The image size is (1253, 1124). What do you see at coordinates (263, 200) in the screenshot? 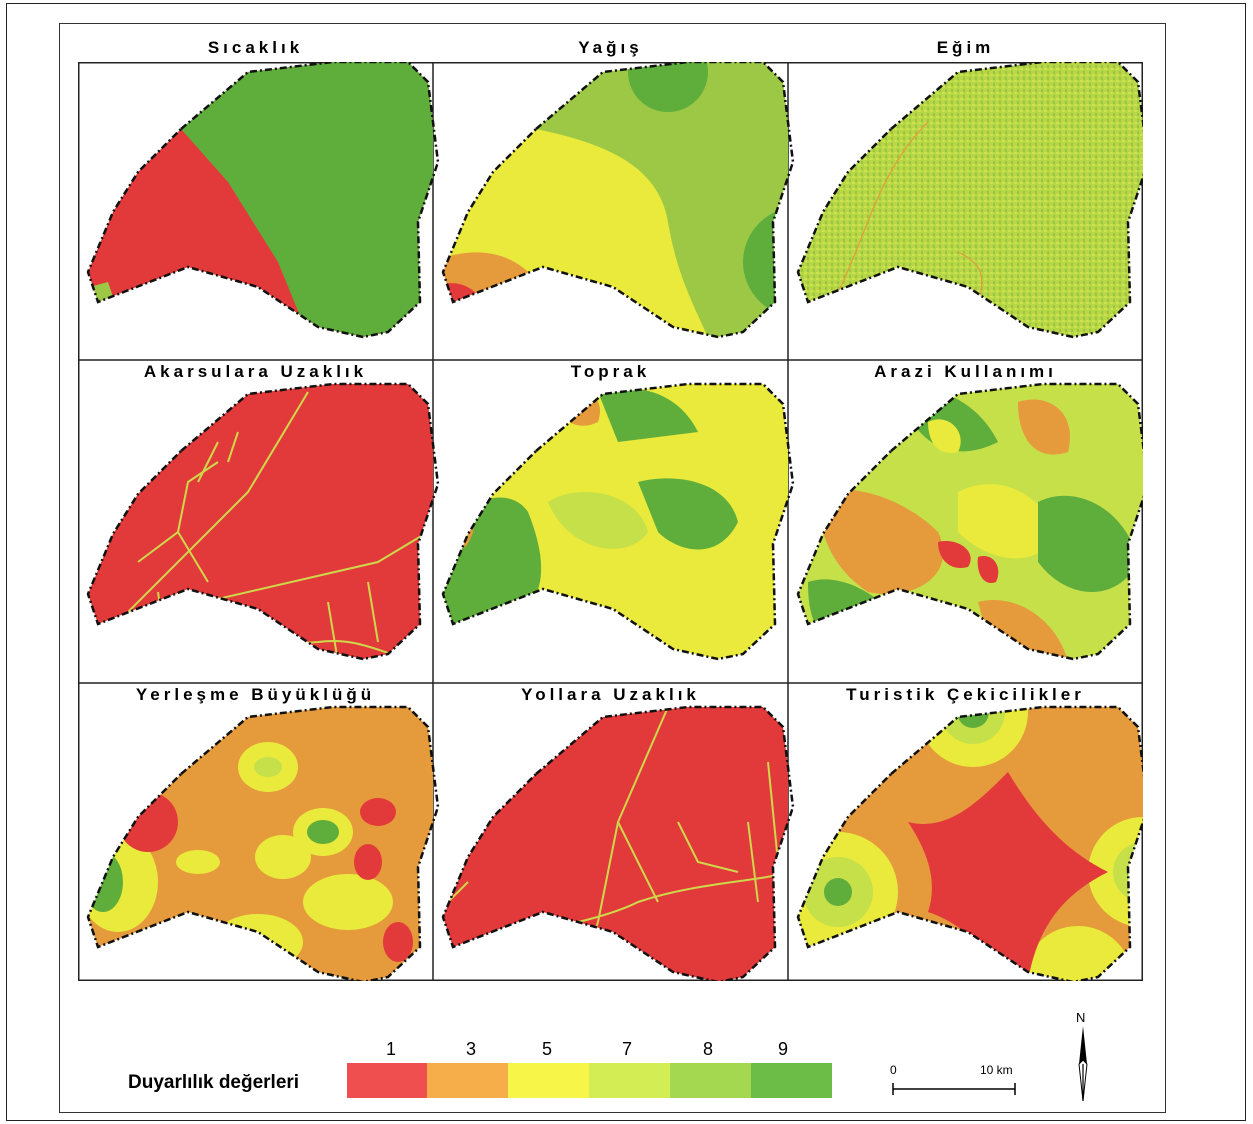
I see `map-sicaklik` at bounding box center [263, 200].